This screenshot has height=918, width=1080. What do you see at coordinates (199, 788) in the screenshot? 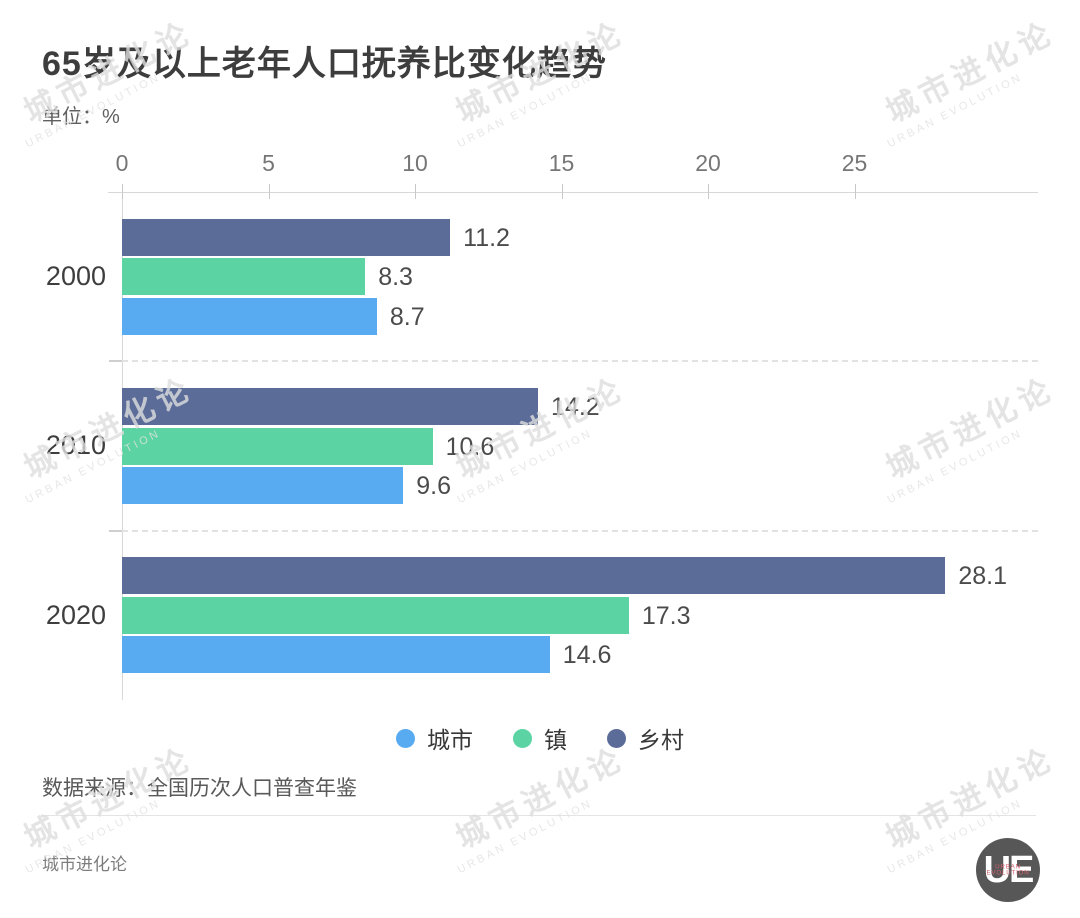
I see `data-source-note: 数据来源：全国历次人口普查年鉴` at bounding box center [199, 788].